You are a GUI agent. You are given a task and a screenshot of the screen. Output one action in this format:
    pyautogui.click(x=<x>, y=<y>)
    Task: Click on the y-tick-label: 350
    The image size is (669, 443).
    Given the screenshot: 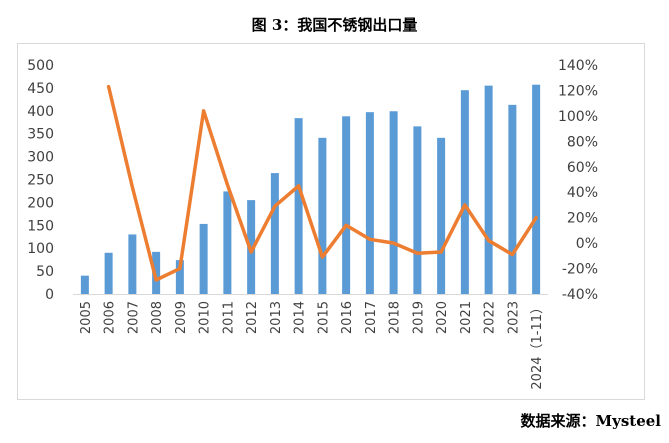 What is the action you would take?
    pyautogui.click(x=40, y=135)
    